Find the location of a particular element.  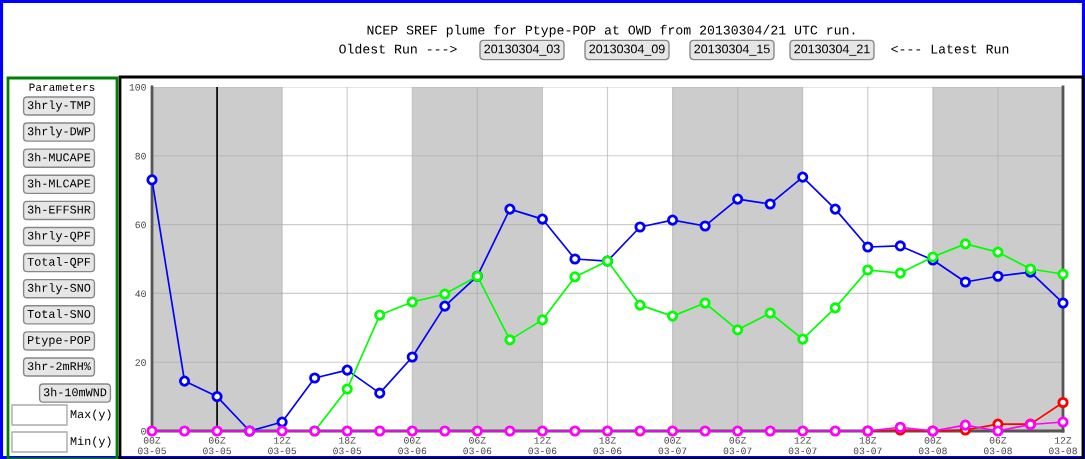

x-tick-label: 12Z 03-05 is located at coordinates (282, 446).